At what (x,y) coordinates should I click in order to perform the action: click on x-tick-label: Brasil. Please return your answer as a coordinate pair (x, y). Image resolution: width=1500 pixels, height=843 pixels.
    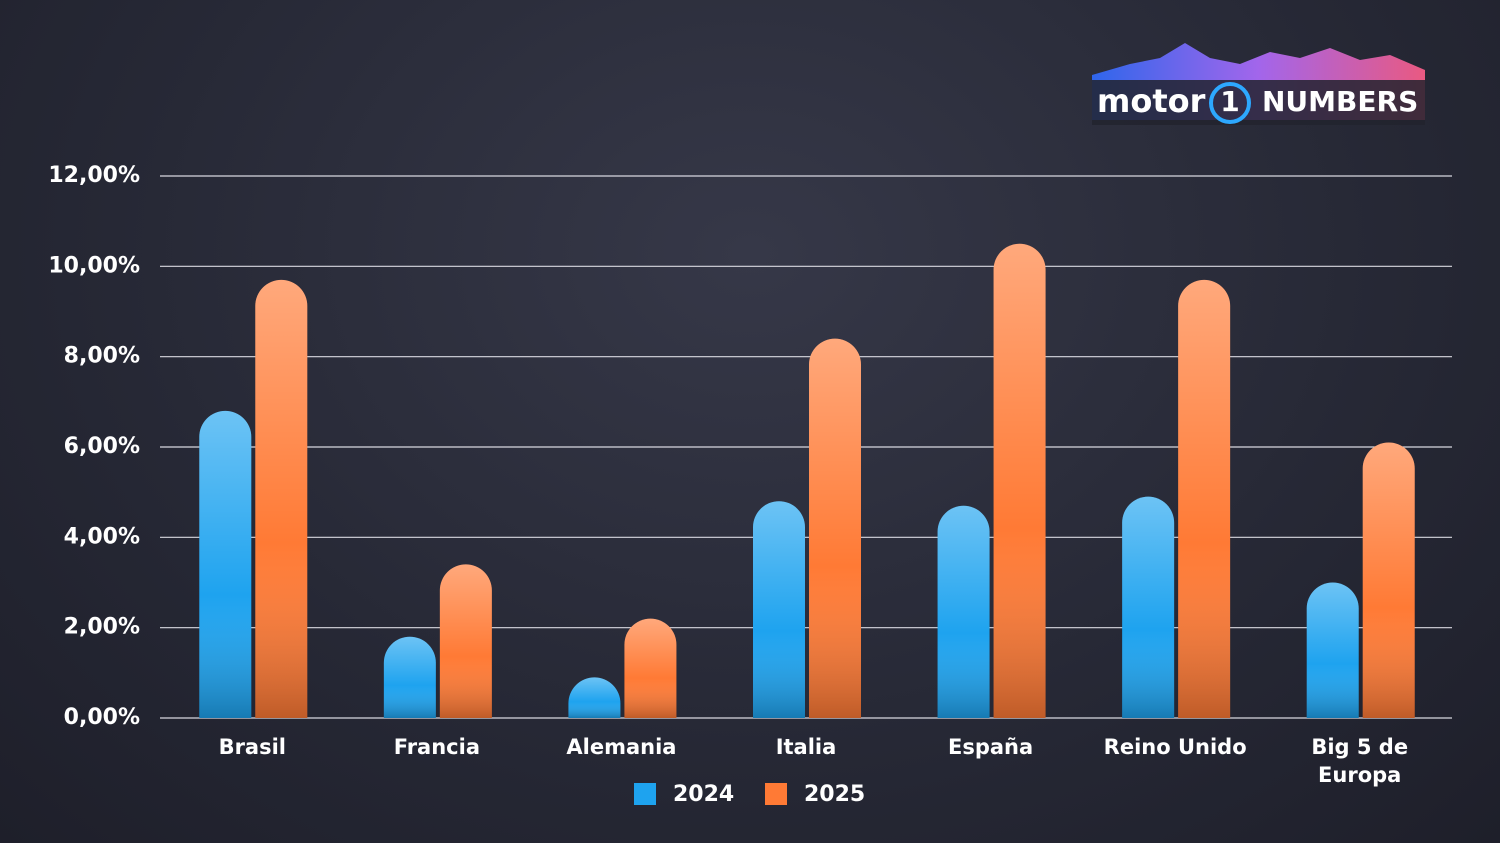
    Looking at the image, I should click on (252, 747).